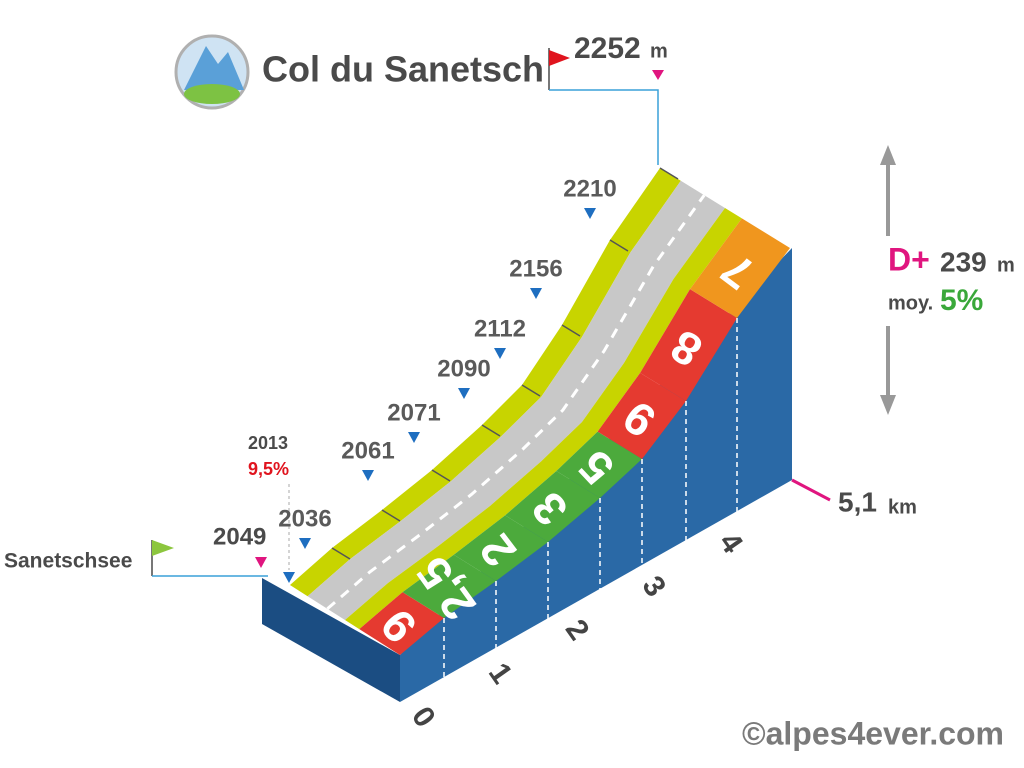 This screenshot has width=1024, height=768. What do you see at coordinates (239, 536) in the screenshot?
I see `start-altitude: 2049` at bounding box center [239, 536].